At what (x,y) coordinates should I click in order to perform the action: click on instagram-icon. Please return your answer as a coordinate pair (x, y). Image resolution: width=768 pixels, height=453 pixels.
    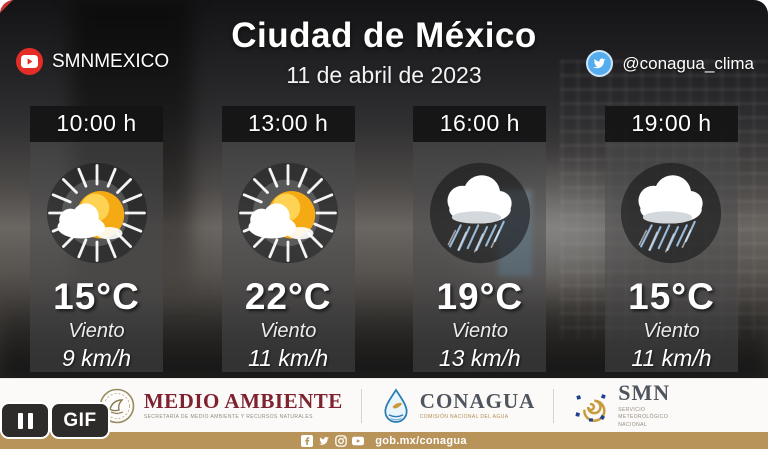
    Looking at the image, I should click on (341, 440).